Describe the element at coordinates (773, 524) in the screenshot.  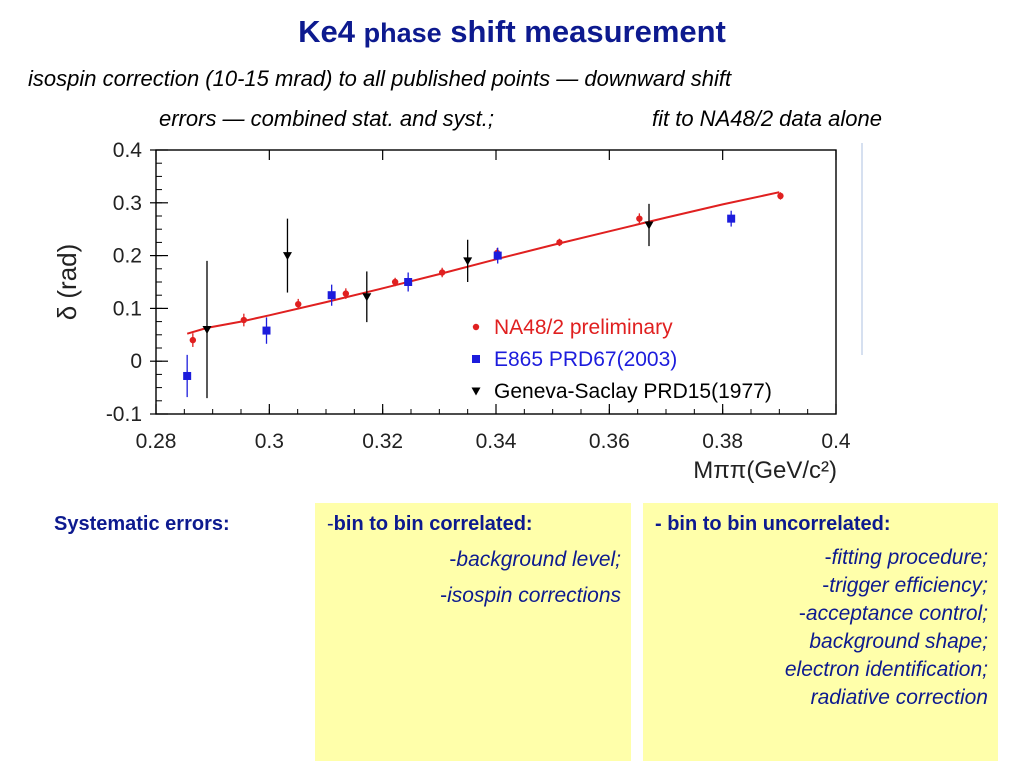
I see `uncorrelated-header: - bin to bin uncorrelated:` at that location.